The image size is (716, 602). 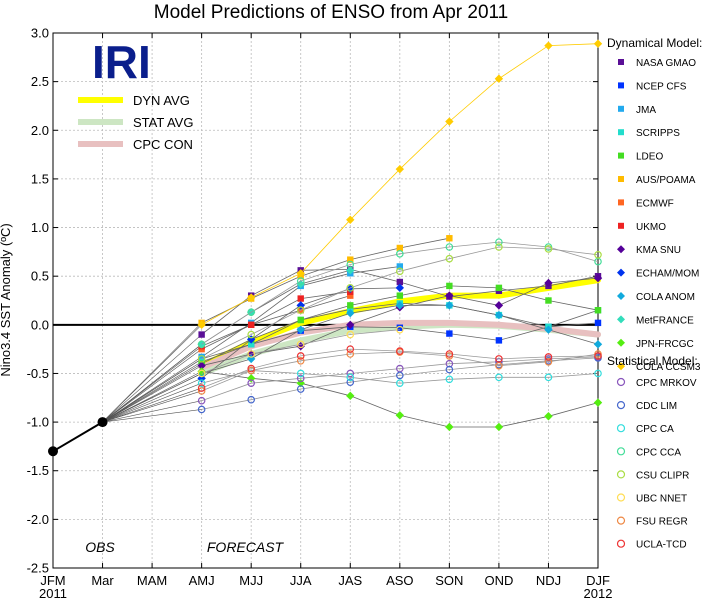 What do you see at coordinates (548, 580) in the screenshot?
I see `x-tick-label: NDJ` at bounding box center [548, 580].